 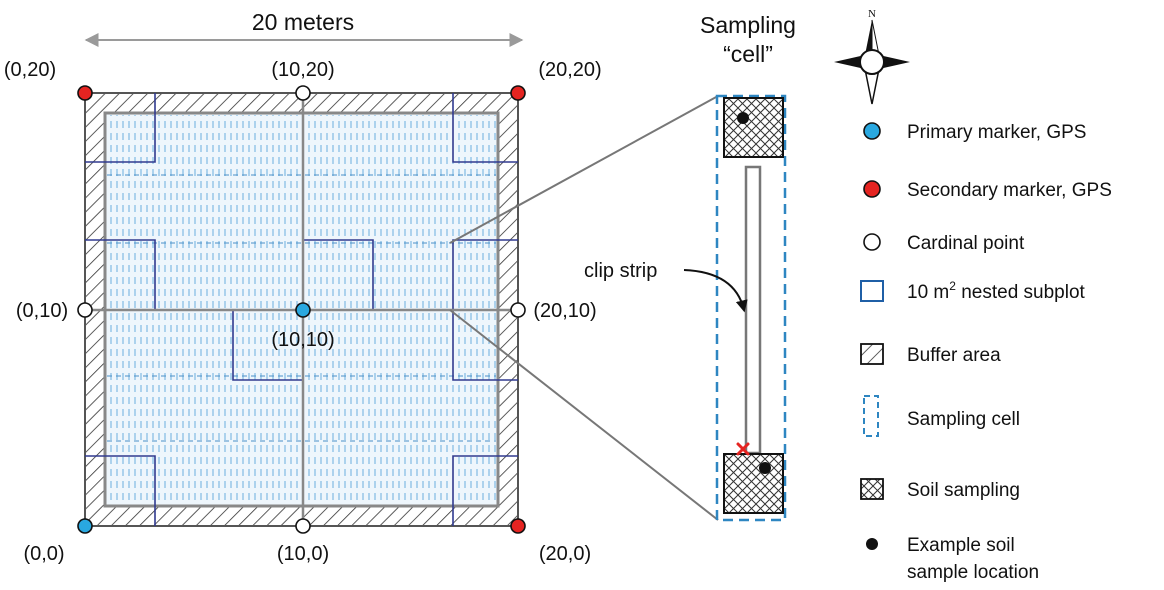 I want to click on legend-label-part: nested subplot, so click(x=1021, y=292).